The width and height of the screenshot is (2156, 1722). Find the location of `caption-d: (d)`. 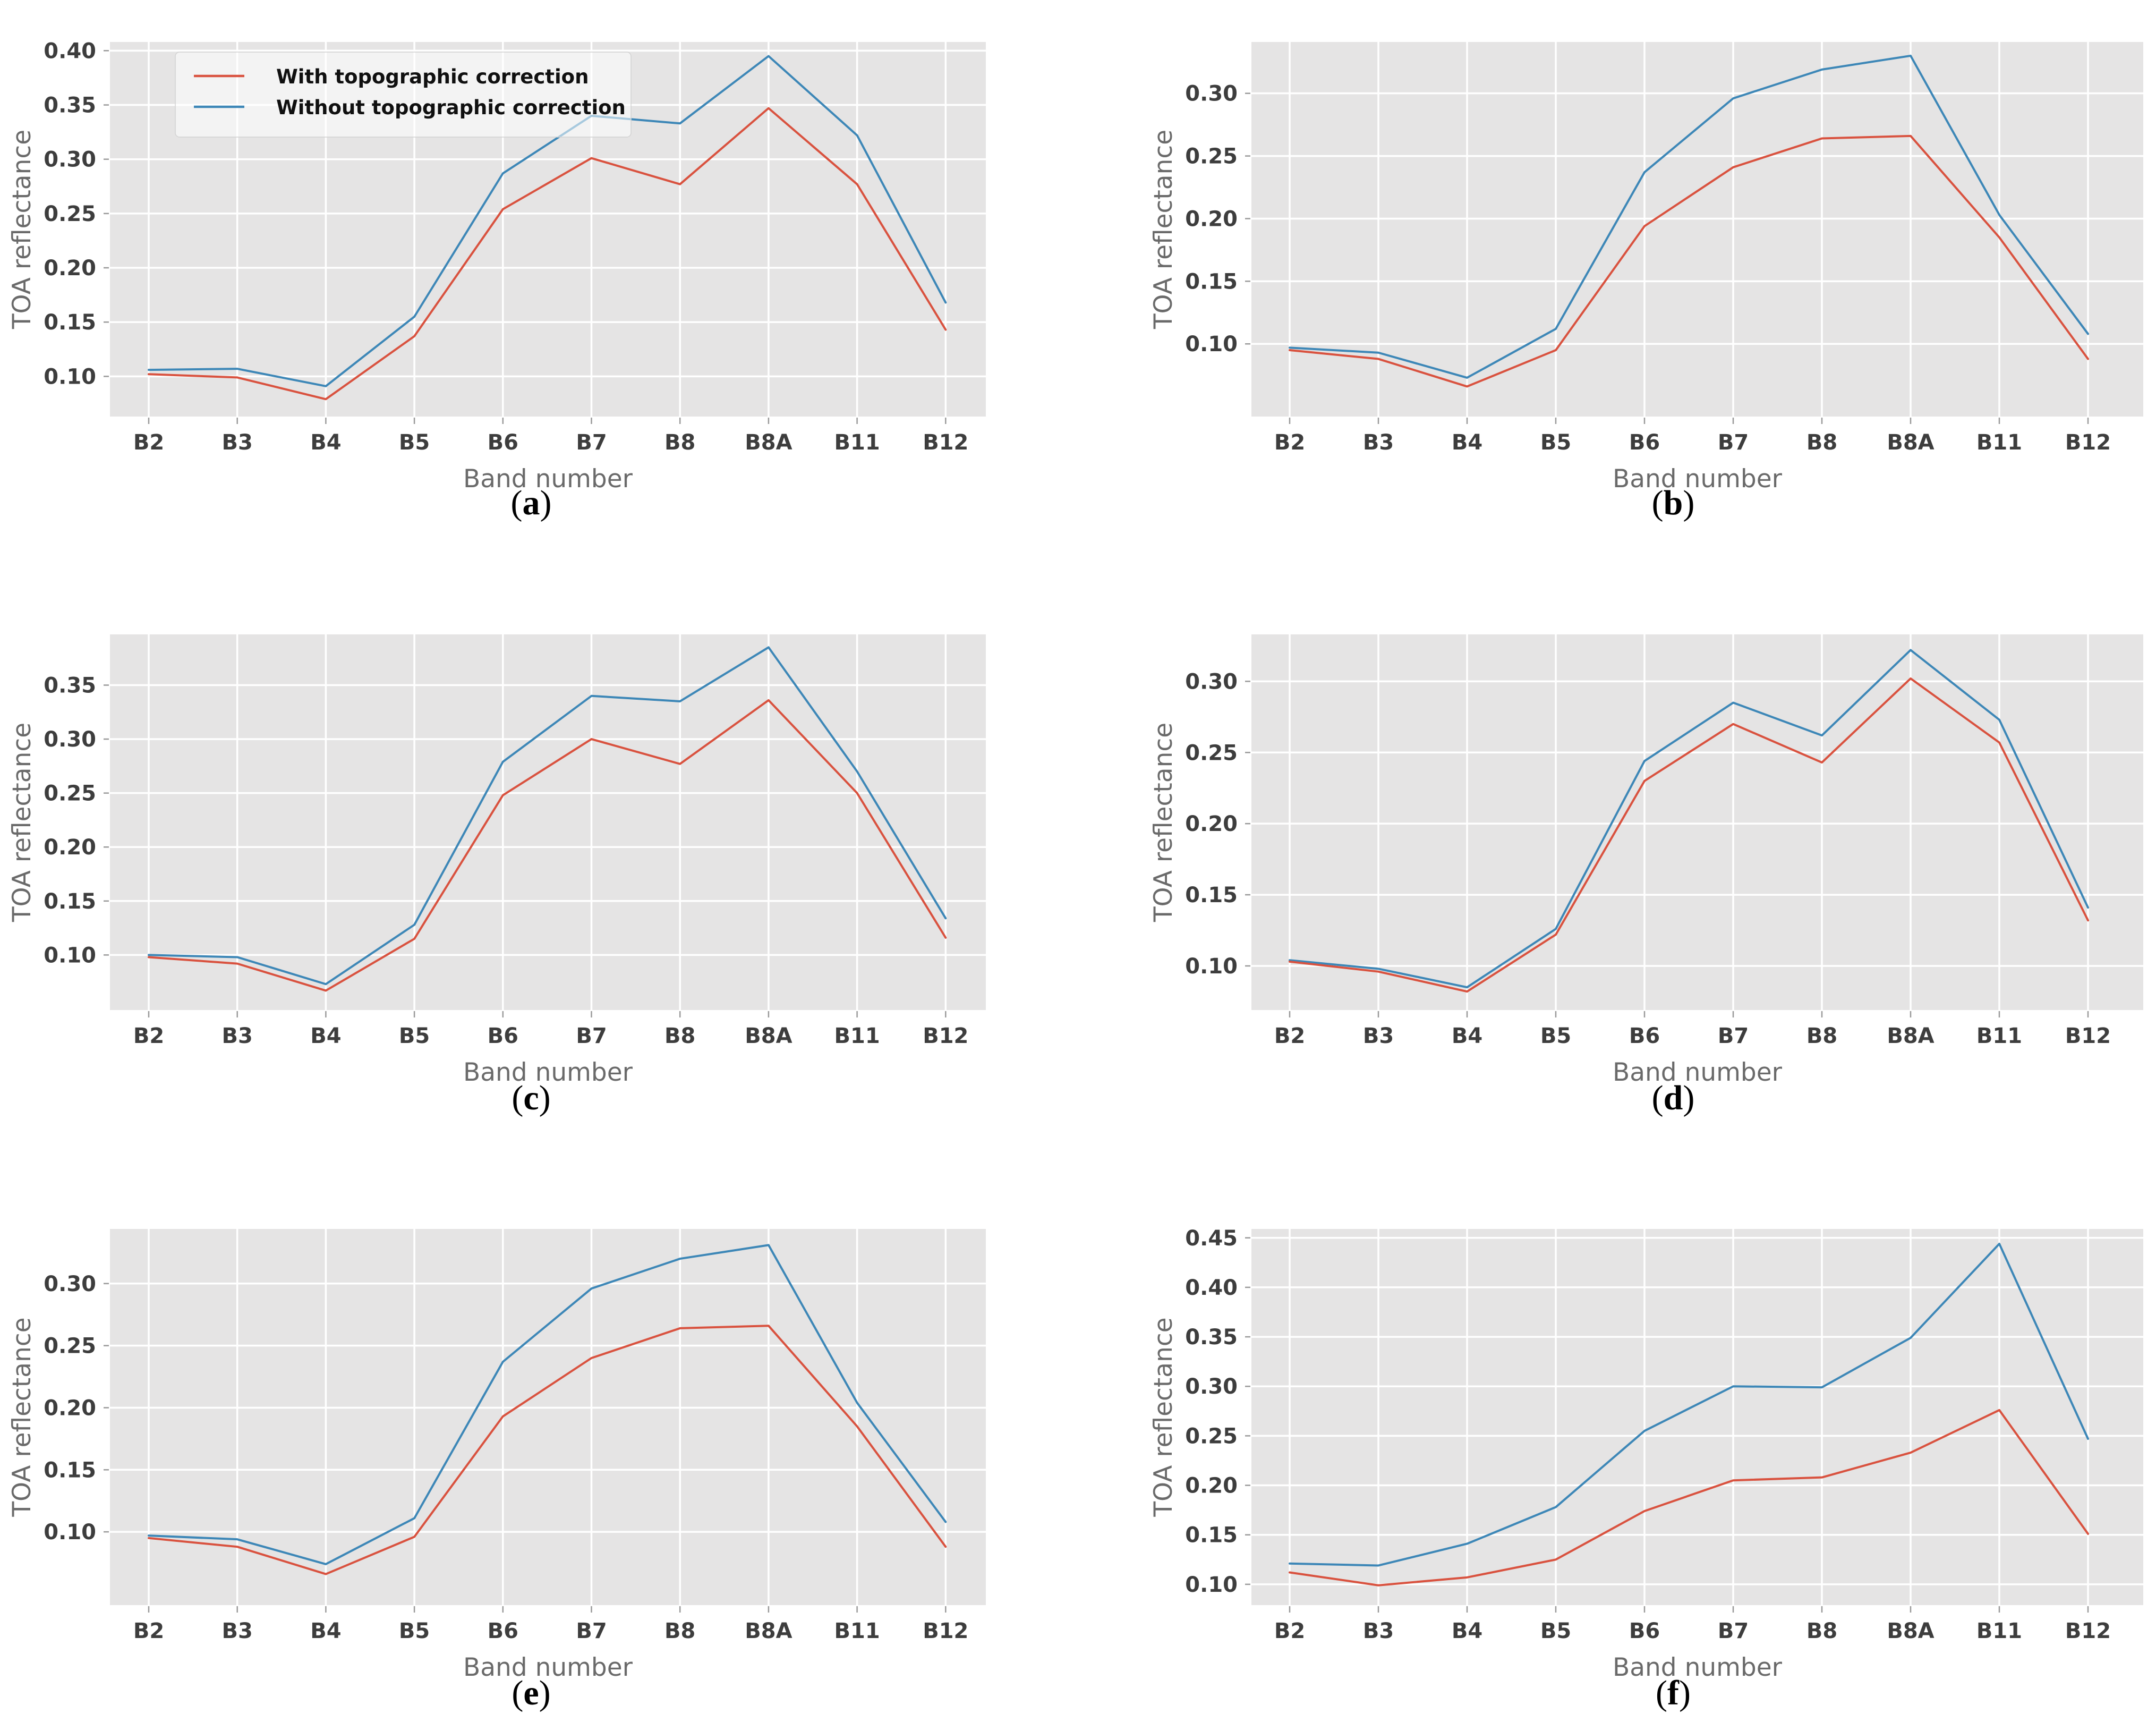

caption-d: (d) is located at coordinates (1673, 1098).